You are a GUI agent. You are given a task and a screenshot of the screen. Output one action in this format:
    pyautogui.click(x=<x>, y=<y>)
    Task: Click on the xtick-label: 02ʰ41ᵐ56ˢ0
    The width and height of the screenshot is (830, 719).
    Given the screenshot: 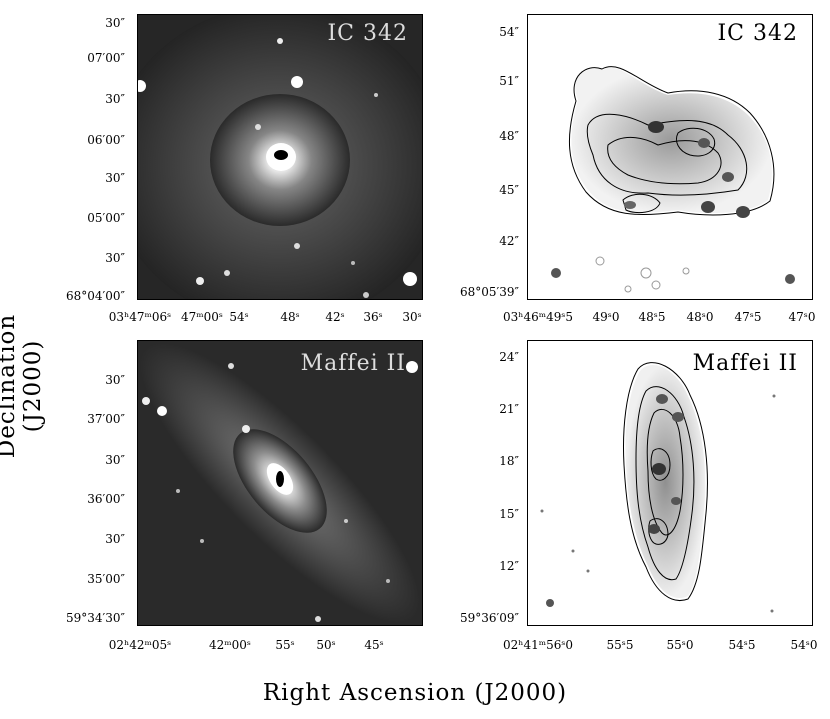 What is the action you would take?
    pyautogui.click(x=538, y=645)
    